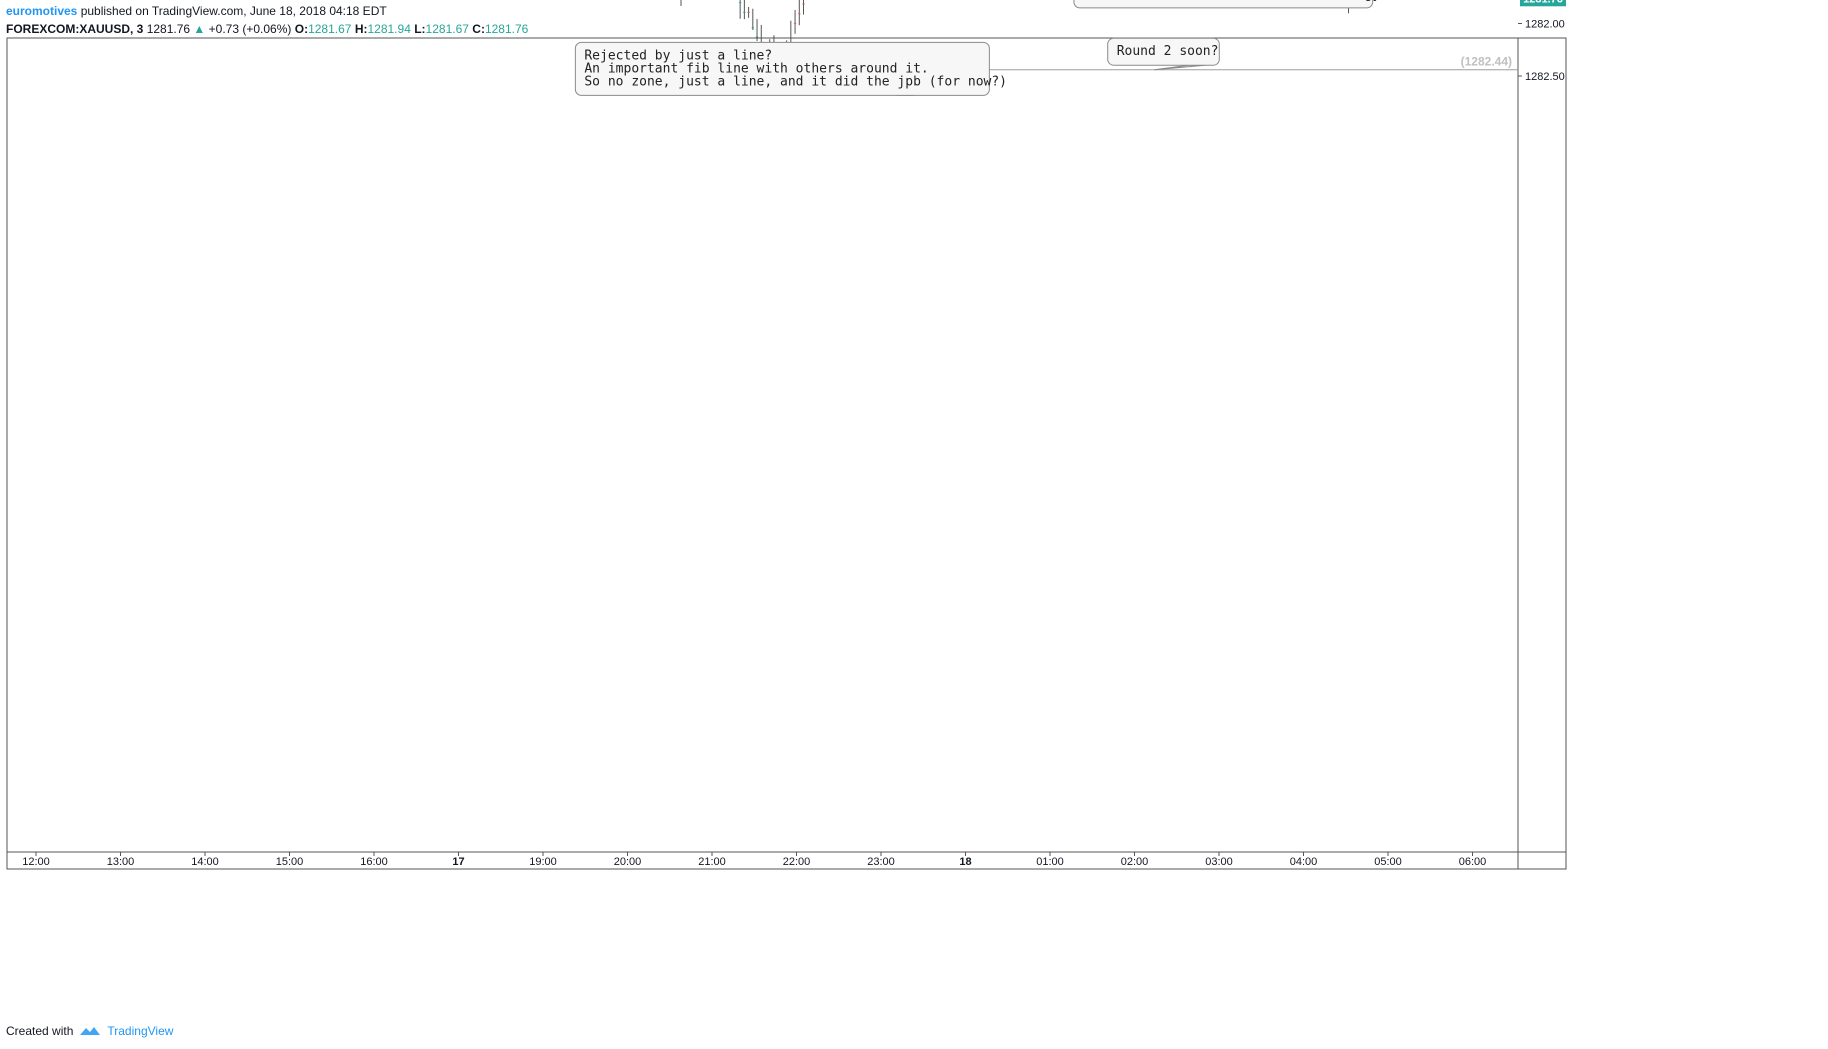  What do you see at coordinates (1135, 862) in the screenshot?
I see `time-tick-label: 02:00` at bounding box center [1135, 862].